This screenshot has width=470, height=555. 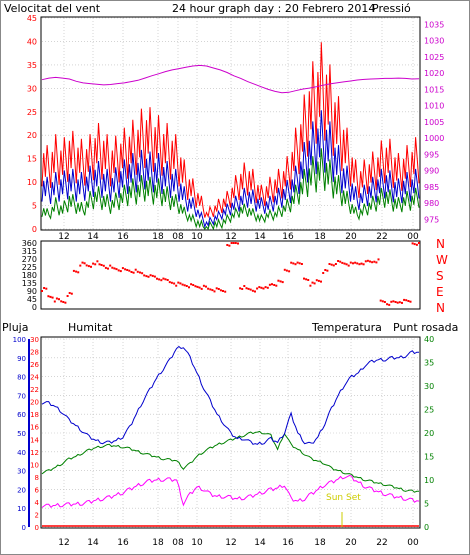 What do you see at coordinates (230, 79) in the screenshot?
I see `pressure-line` at bounding box center [230, 79].